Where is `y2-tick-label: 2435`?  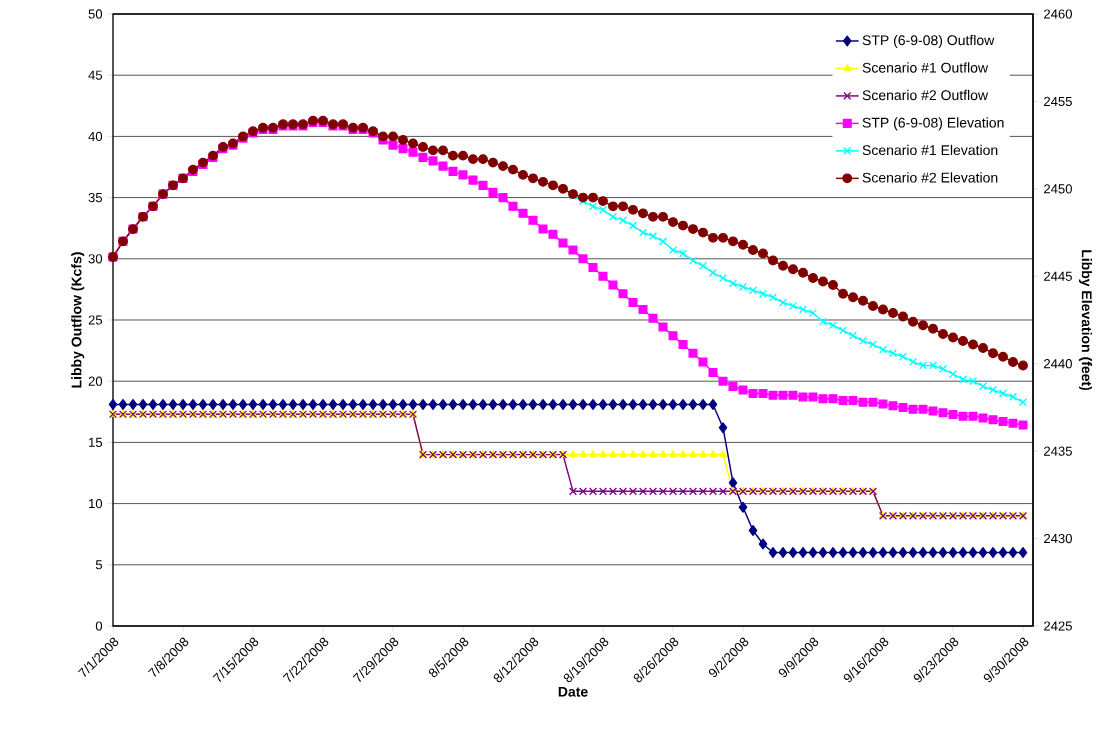
y2-tick-label: 2435 is located at coordinates (1058, 451).